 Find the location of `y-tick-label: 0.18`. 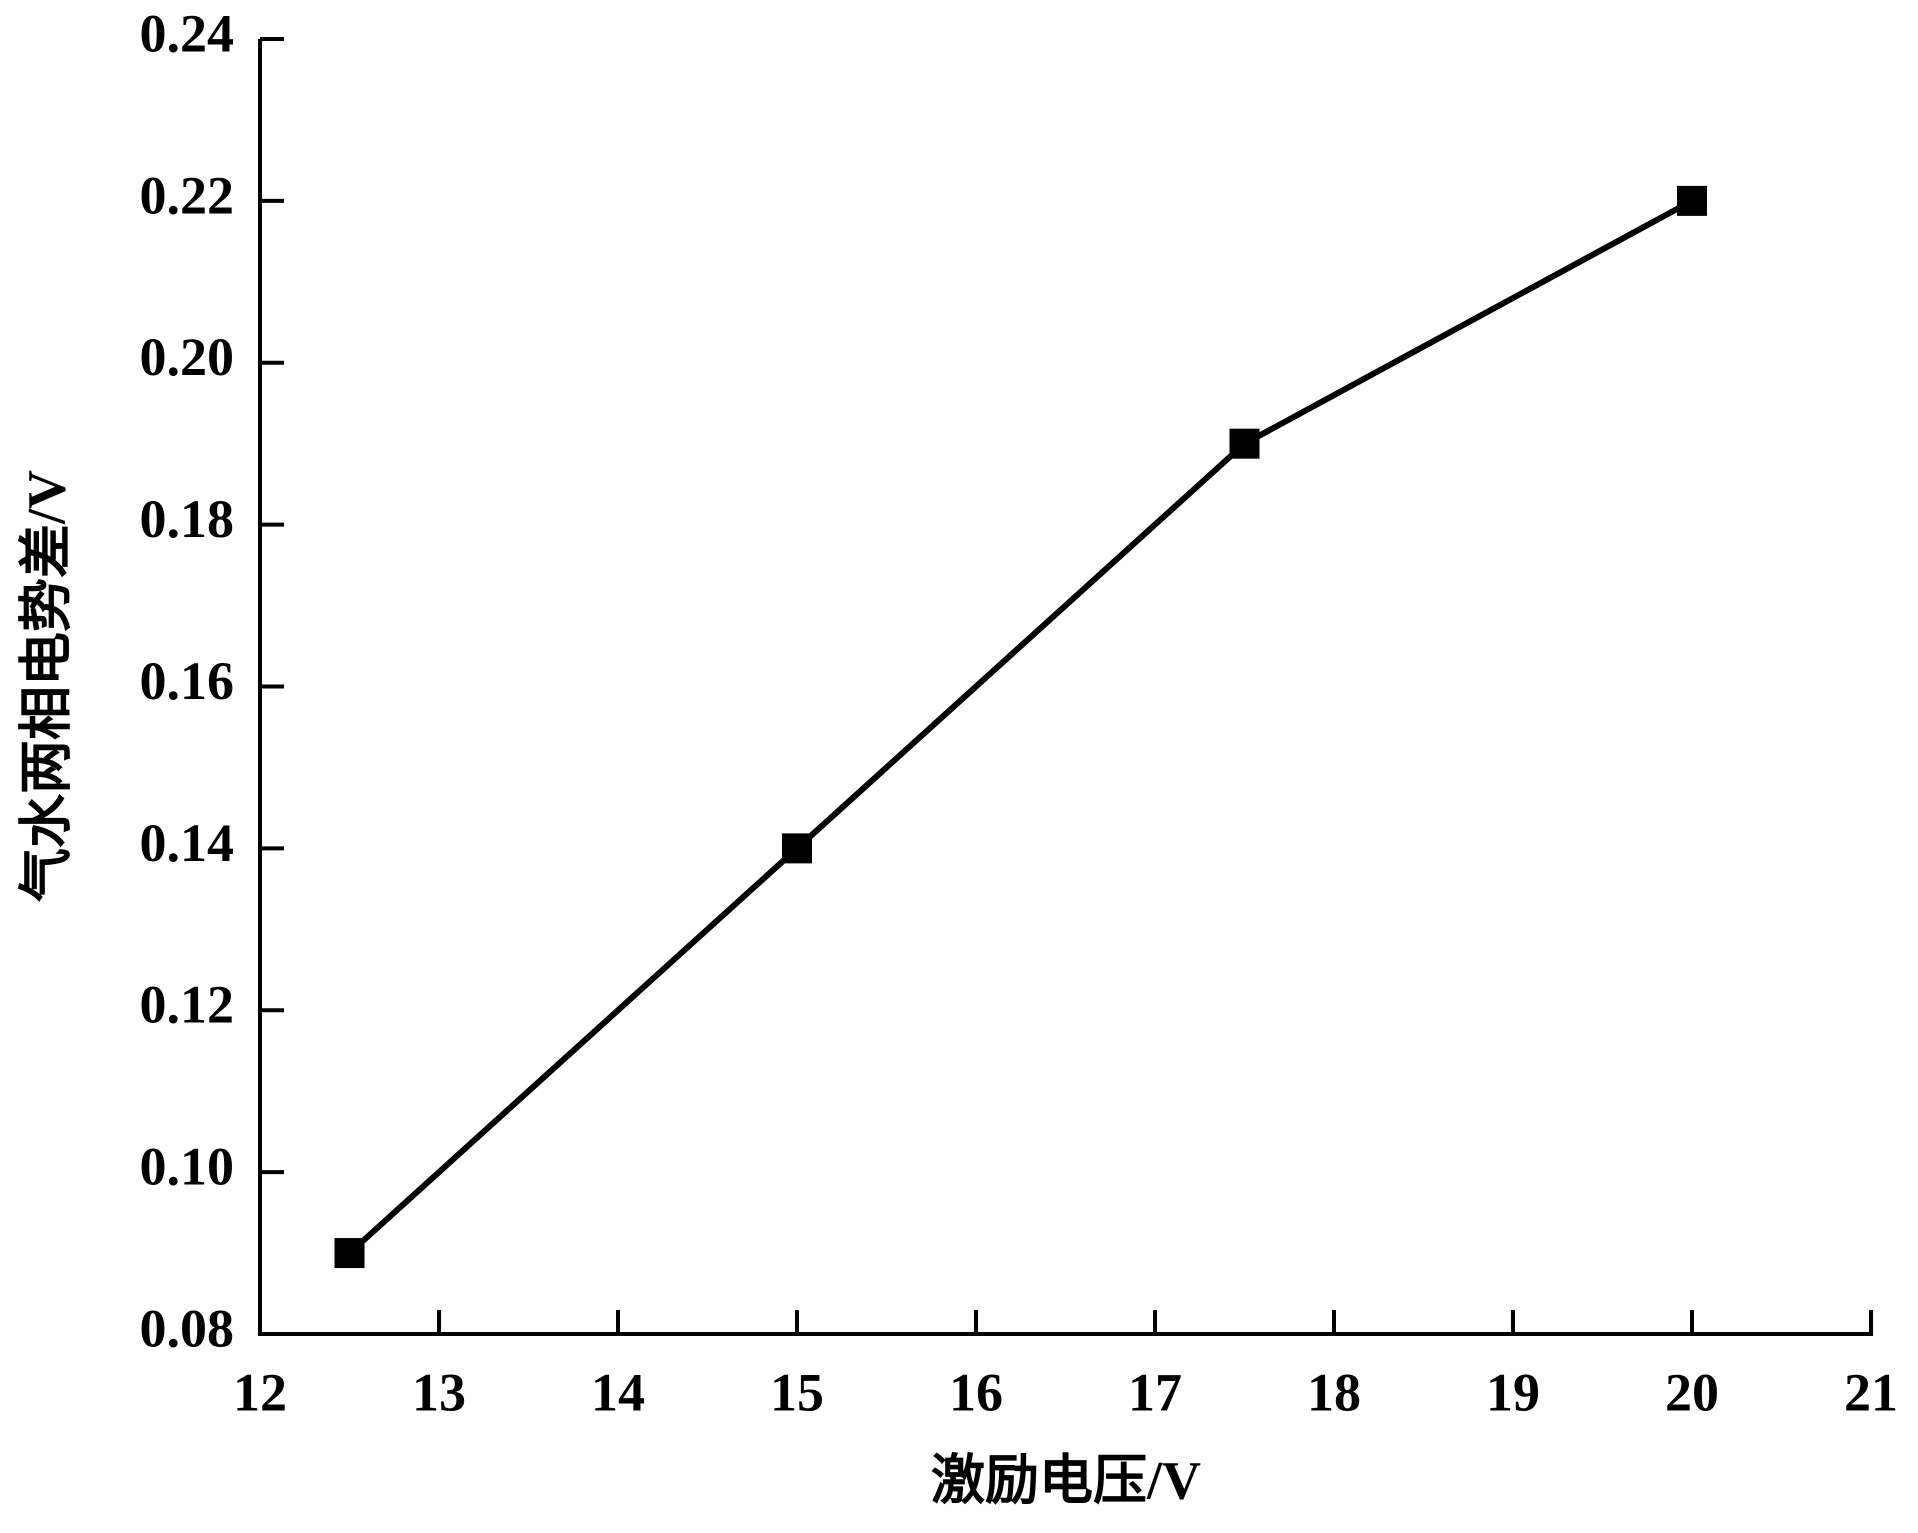

y-tick-label: 0.18 is located at coordinates (187, 519).